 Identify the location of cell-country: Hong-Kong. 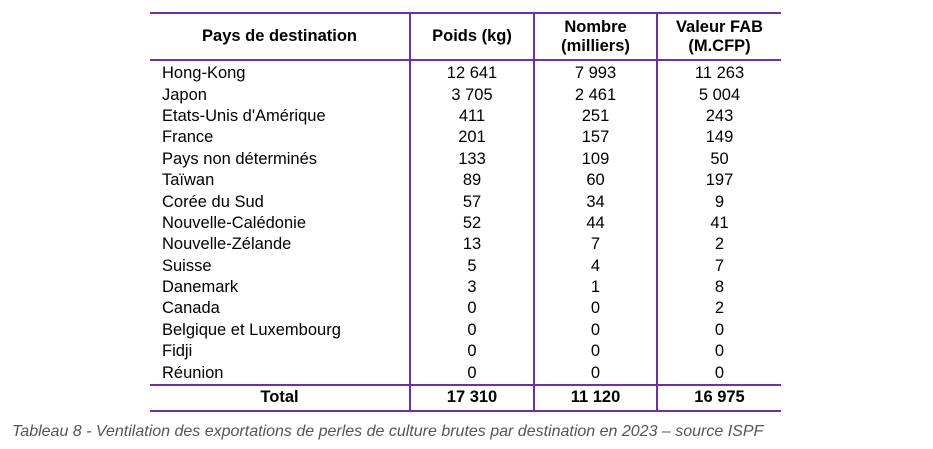
(204, 73).